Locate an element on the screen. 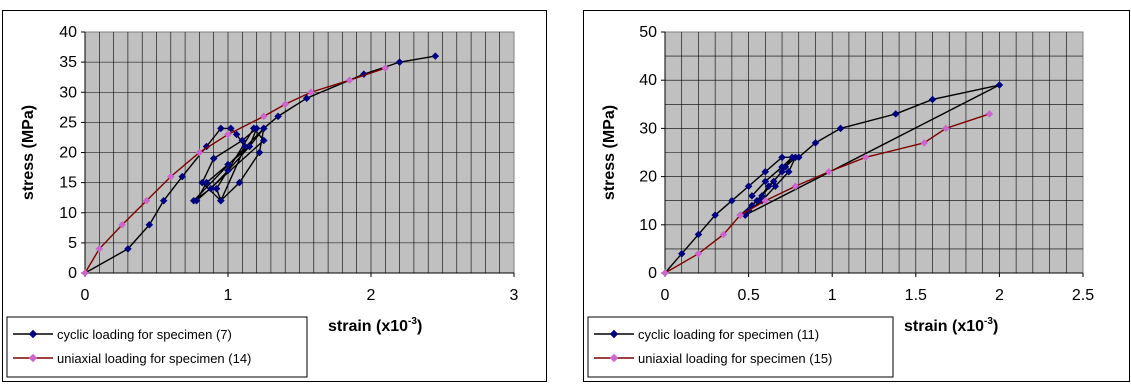  x-tick-label: 3 is located at coordinates (514, 295).